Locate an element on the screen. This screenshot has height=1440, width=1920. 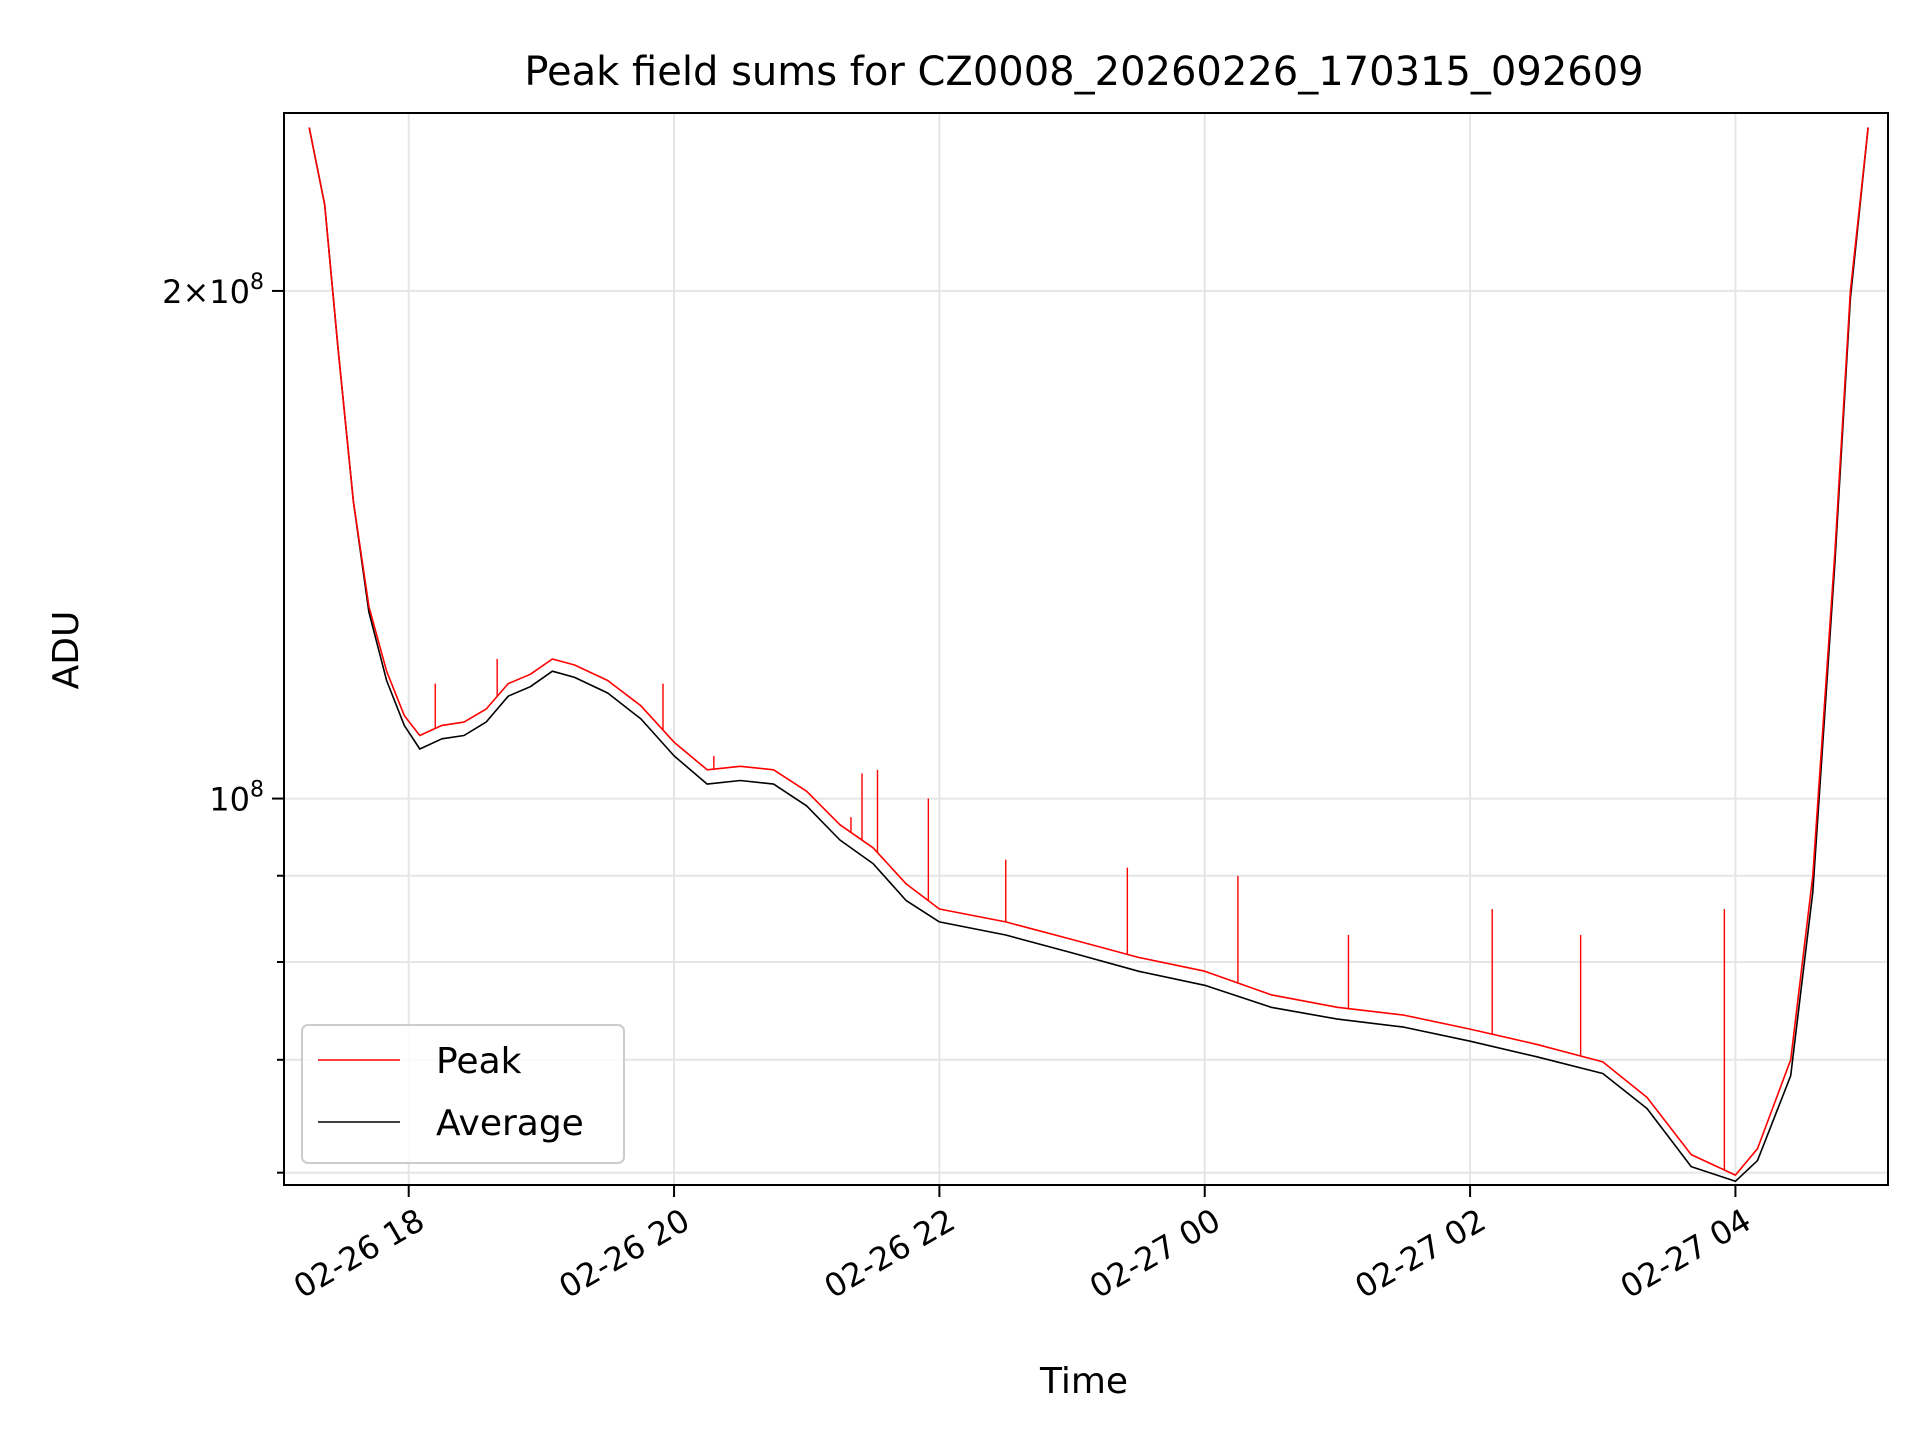
x-tick-label: 02-27 04 is located at coordinates (1686, 1253).